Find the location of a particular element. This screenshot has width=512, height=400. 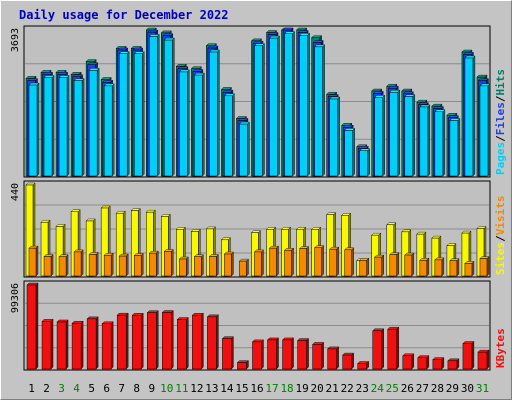

bar-visits-day-23-face is located at coordinates (363, 268).